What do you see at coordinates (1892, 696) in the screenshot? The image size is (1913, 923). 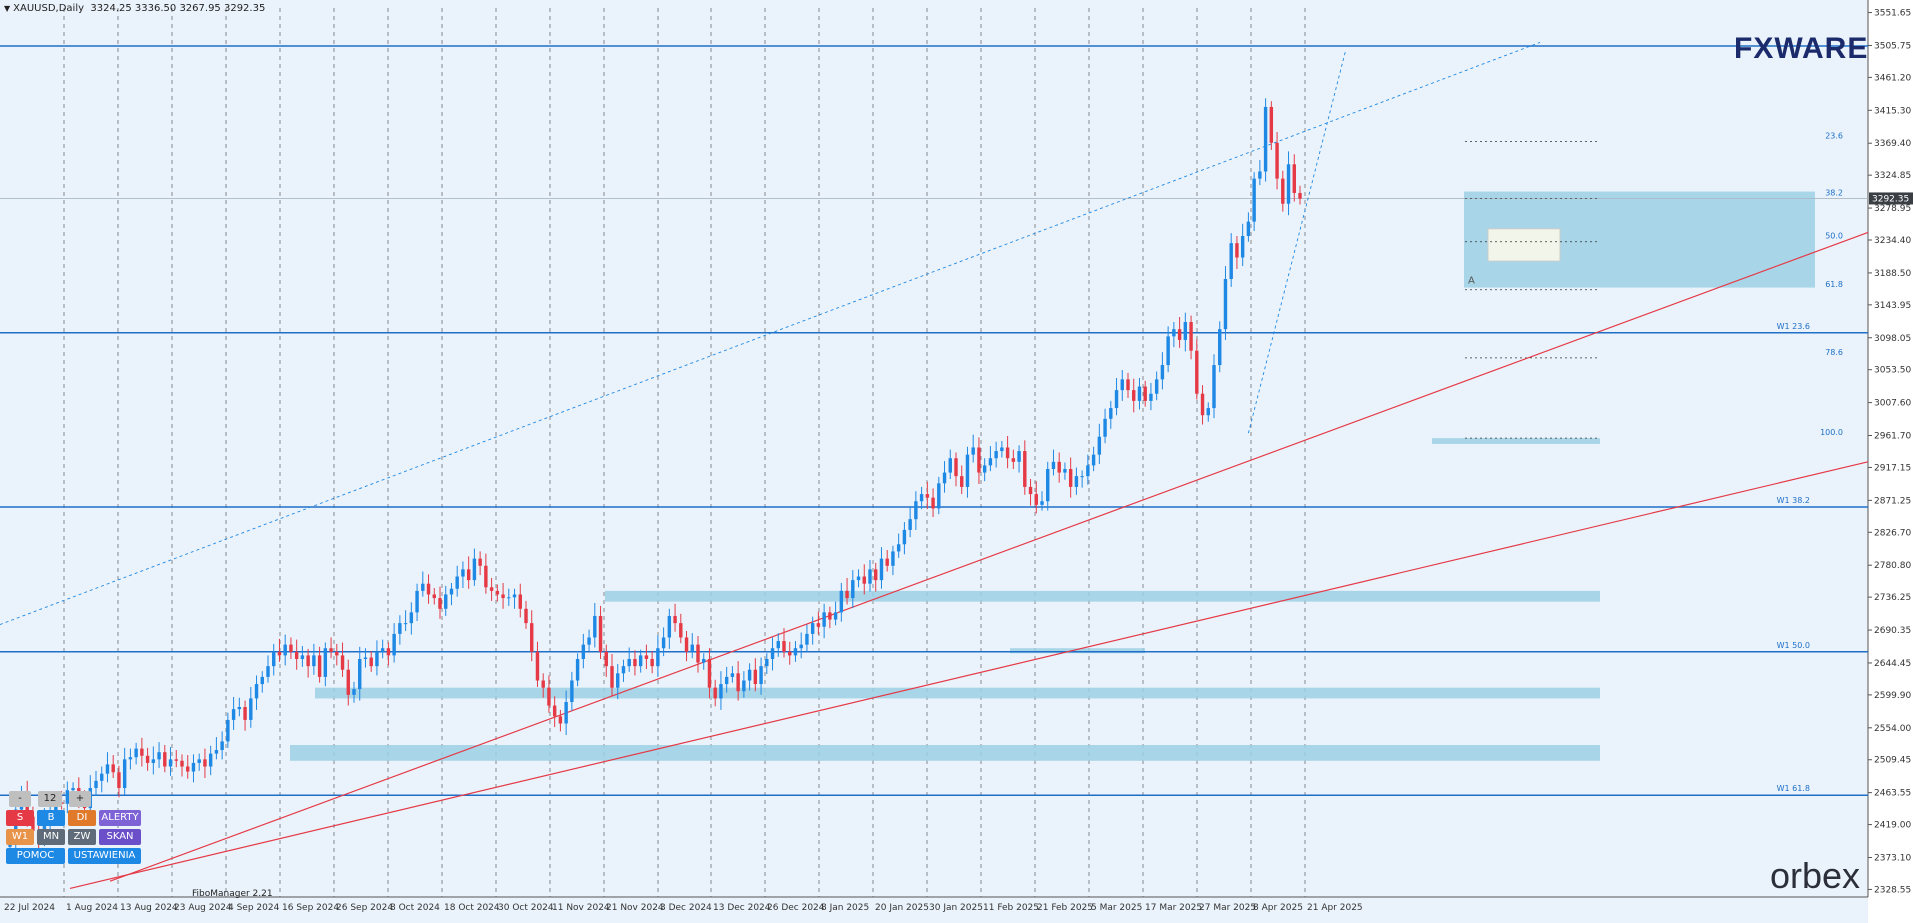 I see `y-tick-label: 2599.90` at bounding box center [1892, 696].